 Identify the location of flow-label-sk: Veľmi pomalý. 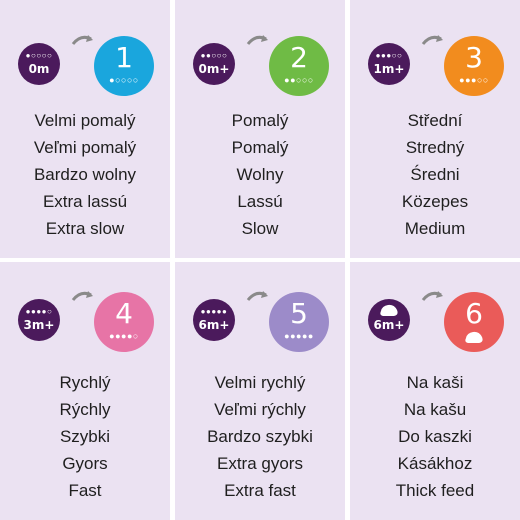
(85, 147).